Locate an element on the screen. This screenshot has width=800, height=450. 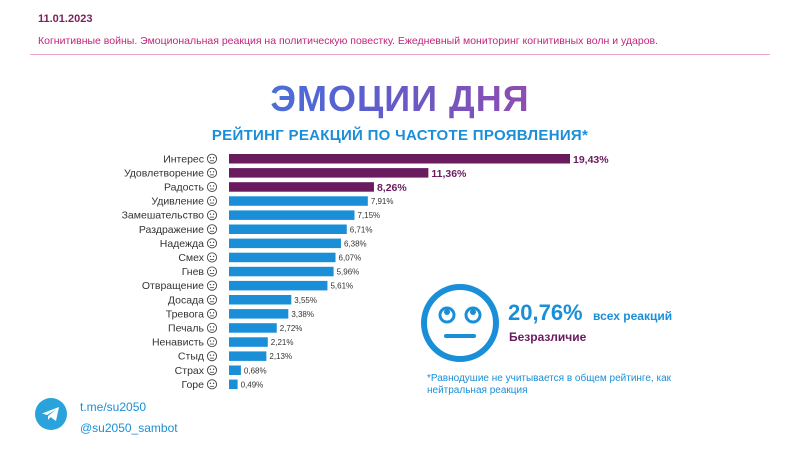
value-label: 11,36% is located at coordinates (449, 174).